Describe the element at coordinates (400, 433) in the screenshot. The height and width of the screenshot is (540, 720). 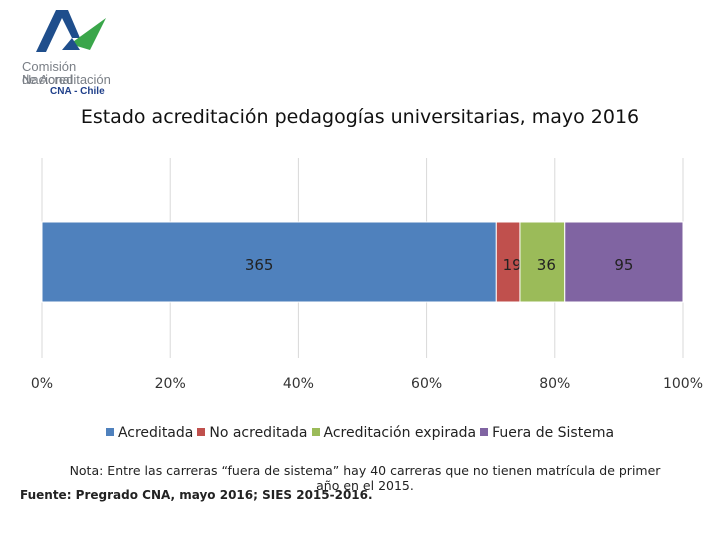
I see `legend-label: Acreditación expirada` at that location.